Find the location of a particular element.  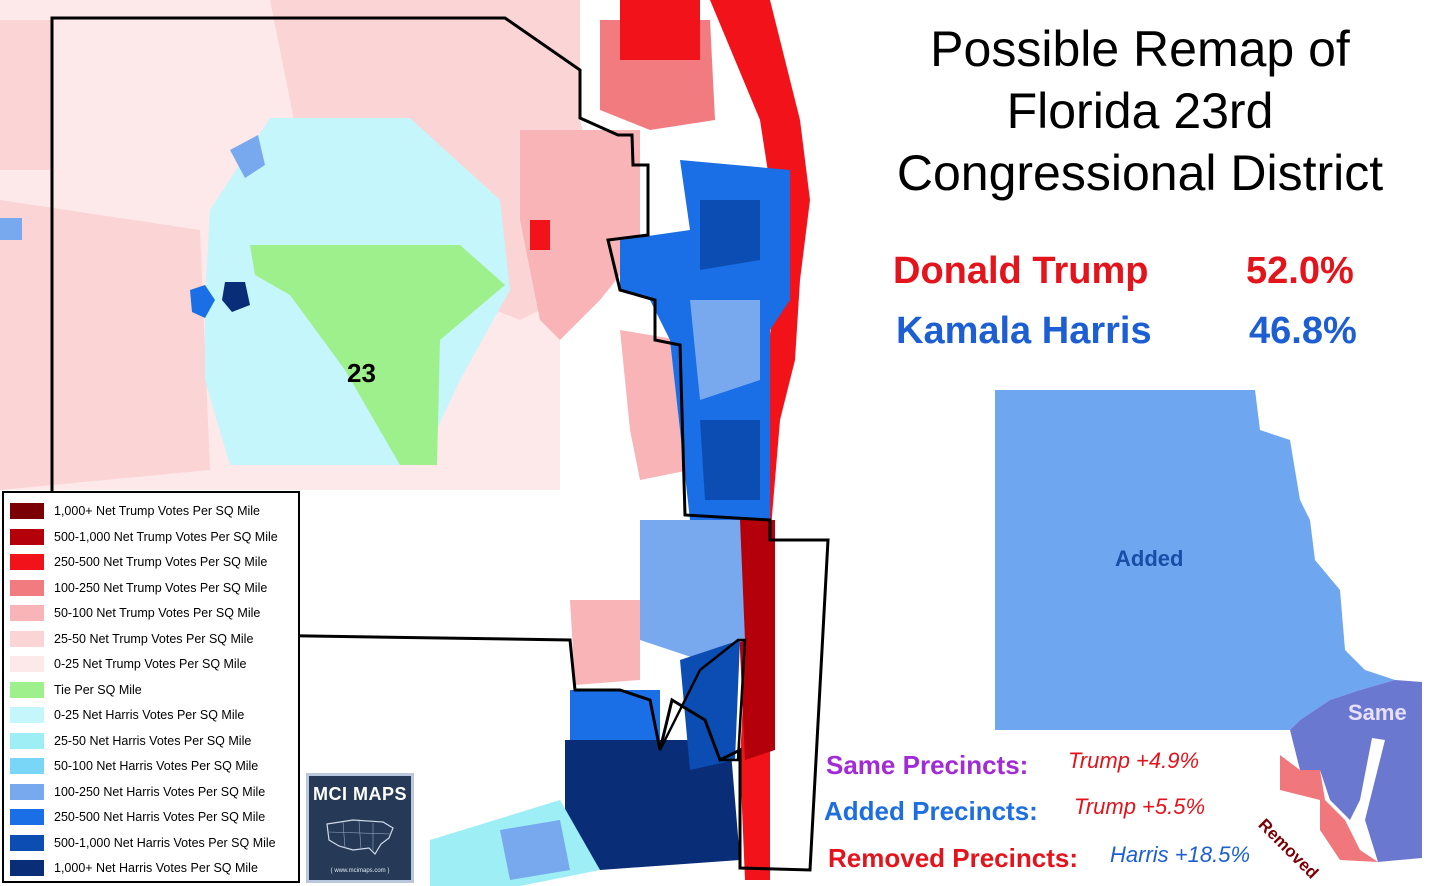

mci-maps-logo: MCI MAPS { www.mcimaps.com } is located at coordinates (360, 828).